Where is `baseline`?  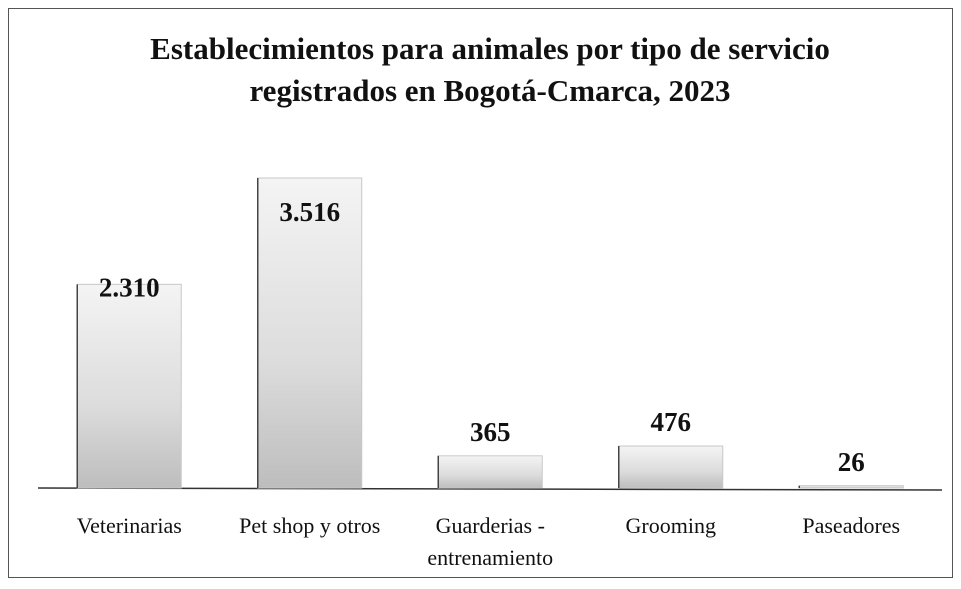 baseline is located at coordinates (490, 489).